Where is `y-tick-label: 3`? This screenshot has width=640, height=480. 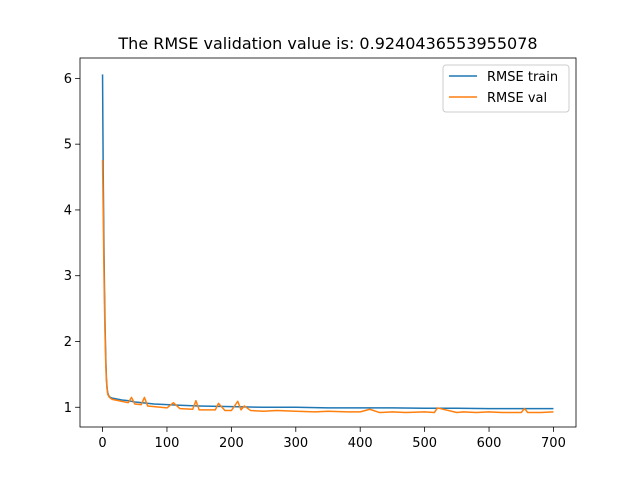
y-tick-label: 3 is located at coordinates (68, 276).